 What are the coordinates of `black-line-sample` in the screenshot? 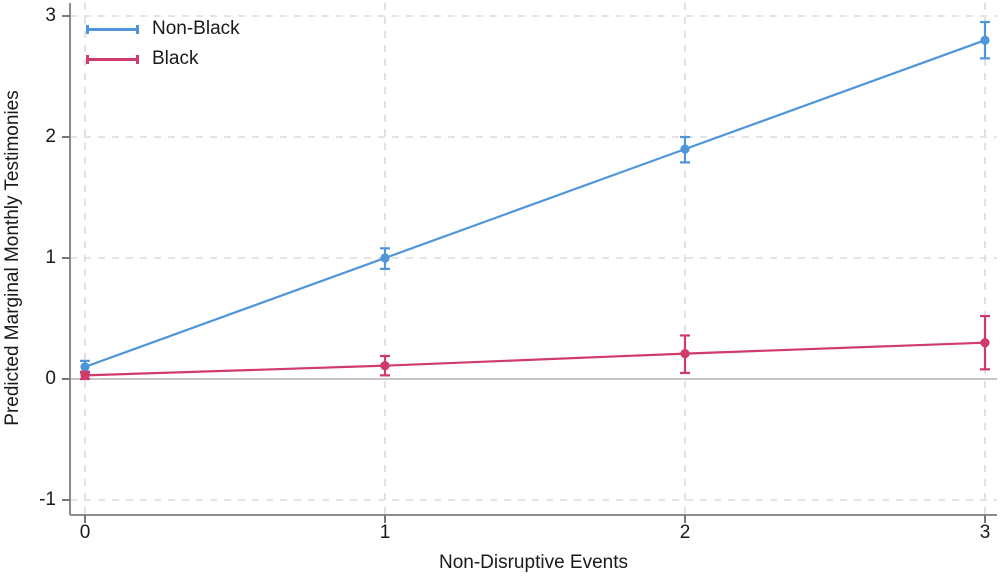 It's located at (112, 59).